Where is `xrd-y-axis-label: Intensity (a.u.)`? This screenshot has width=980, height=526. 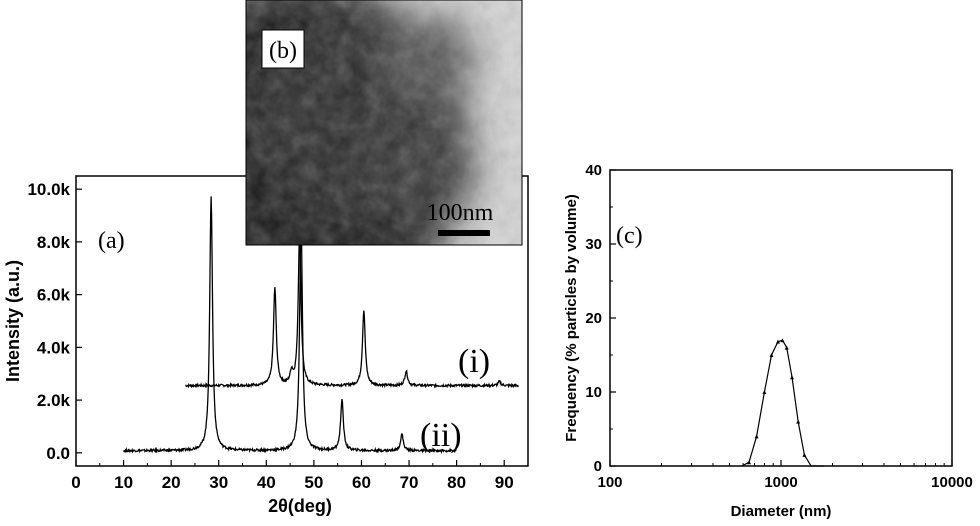
xrd-y-axis-label: Intensity (a.u.) is located at coordinates (13, 321).